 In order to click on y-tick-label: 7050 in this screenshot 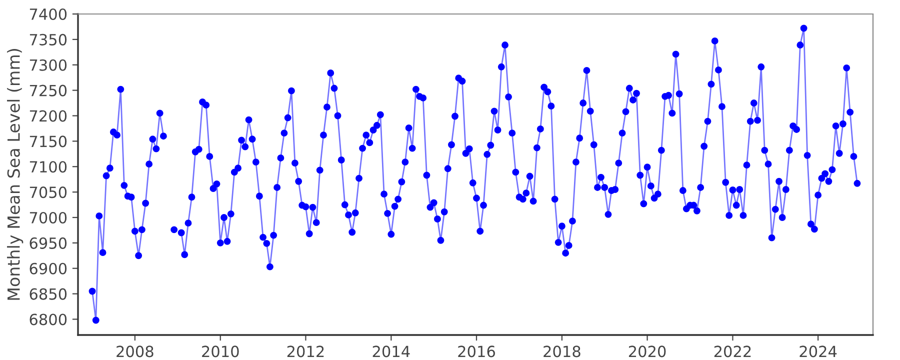, I will do `click(48, 192)`.